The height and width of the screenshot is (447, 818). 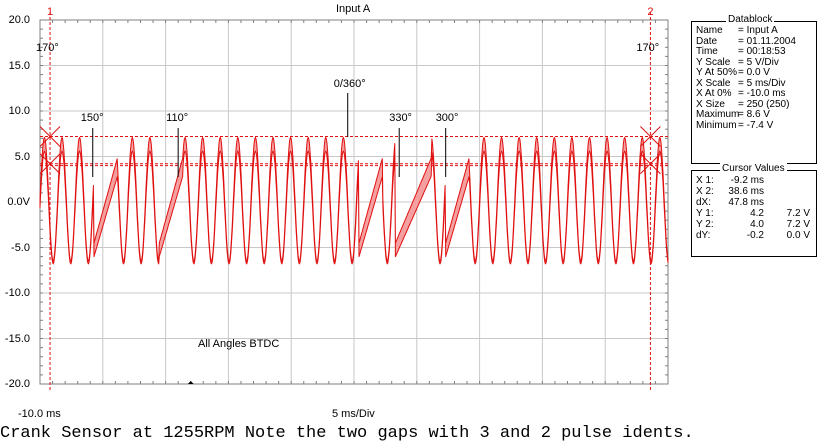 I want to click on datablock-value: = 5 V/Div, so click(x=758, y=62).